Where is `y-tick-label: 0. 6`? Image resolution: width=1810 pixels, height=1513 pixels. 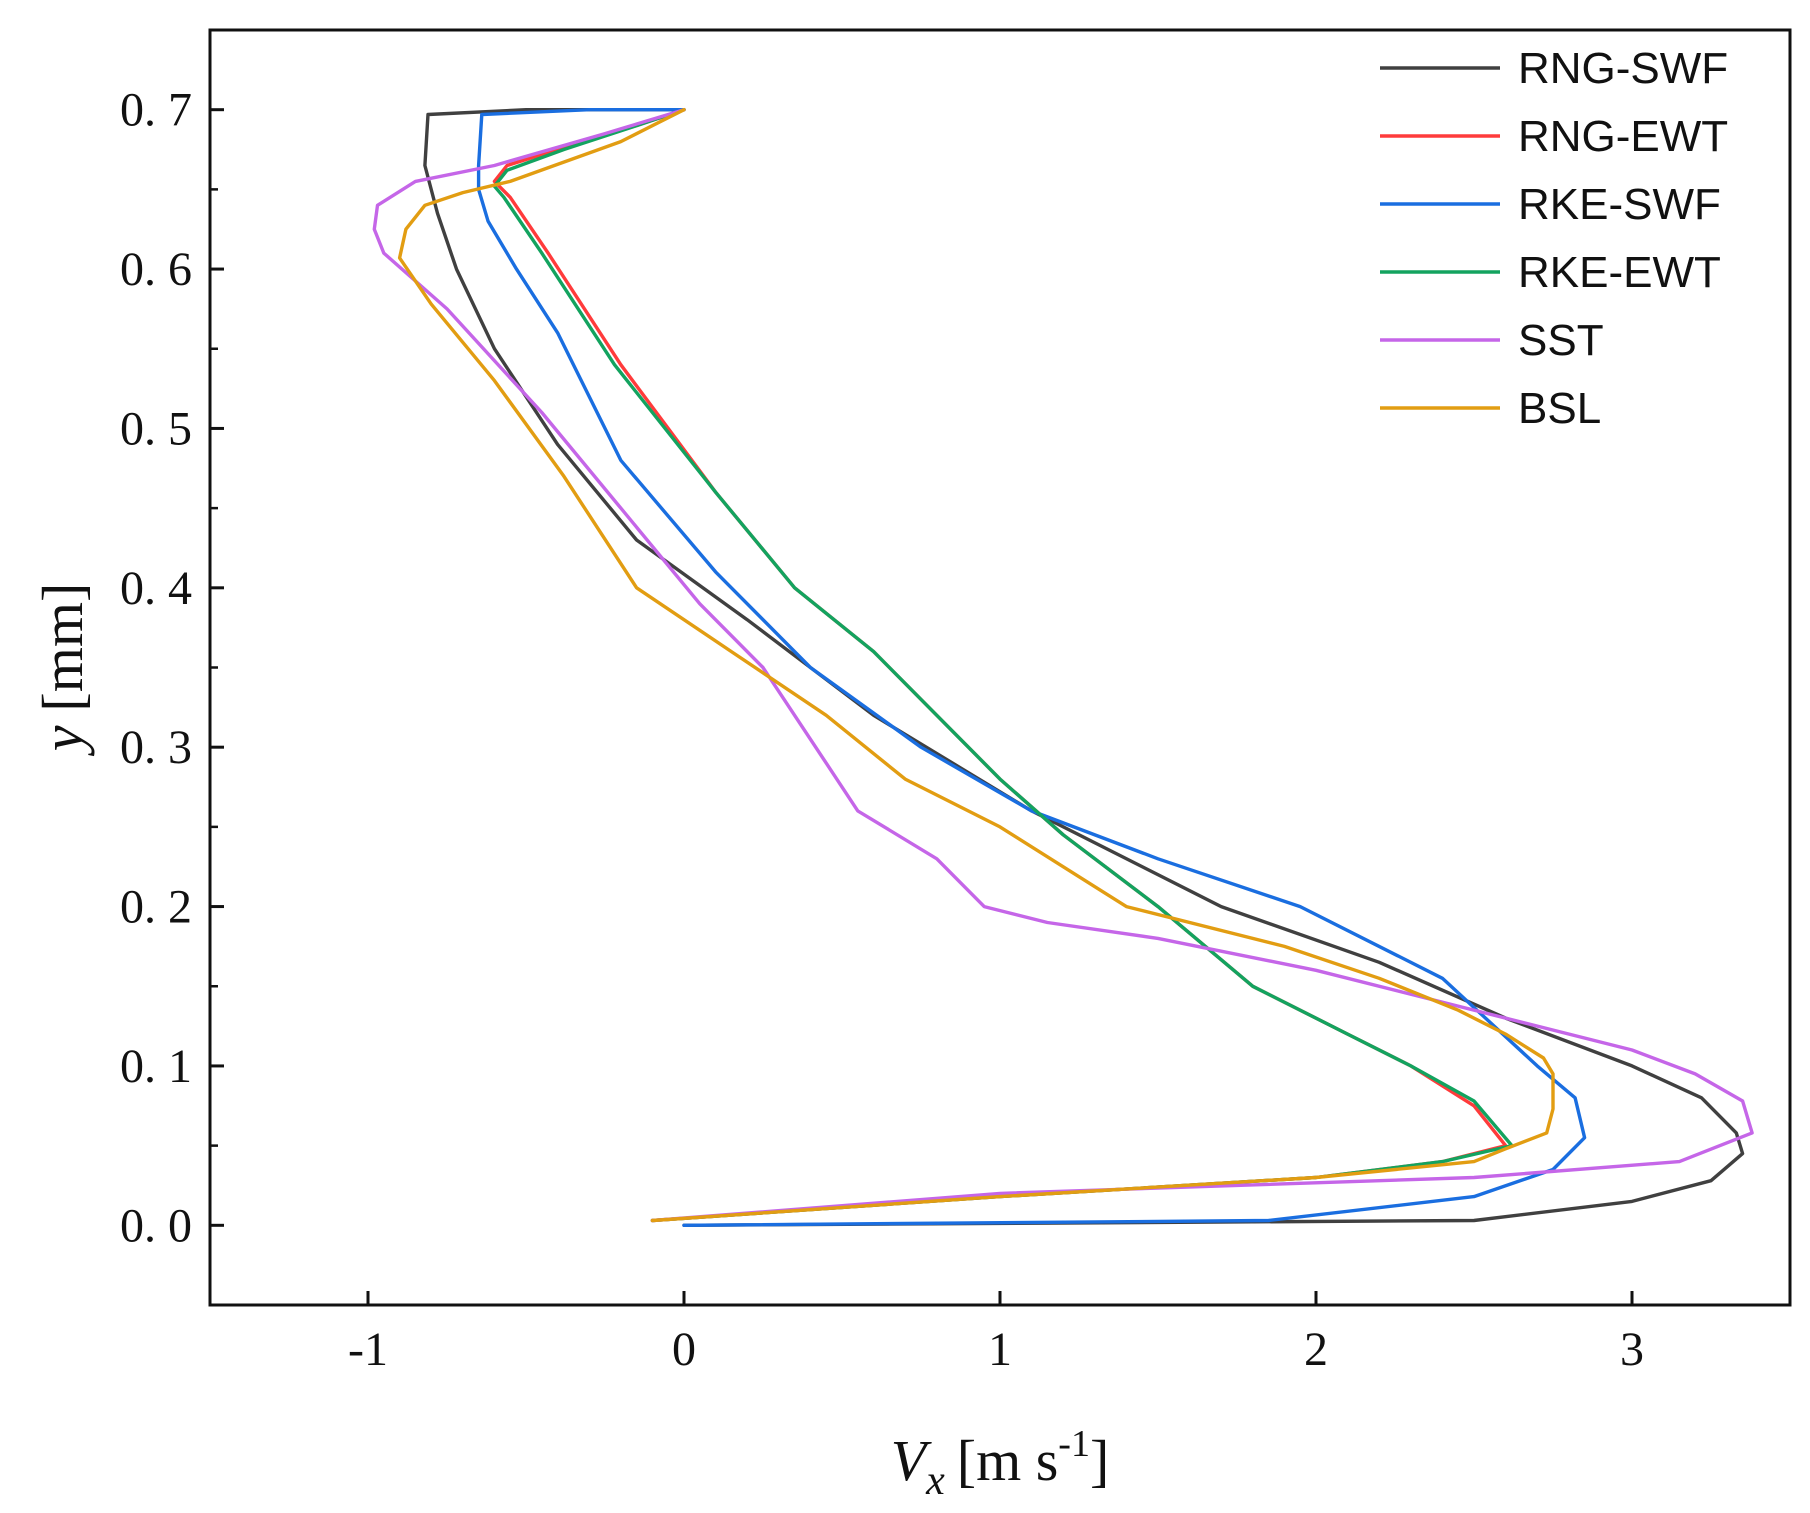
y-tick-label: 0. 6 is located at coordinates (156, 269).